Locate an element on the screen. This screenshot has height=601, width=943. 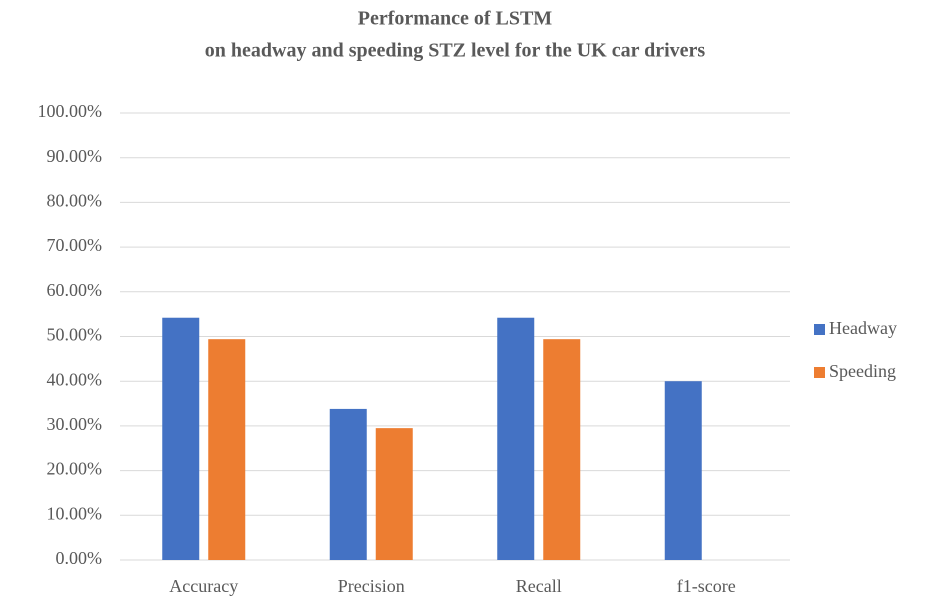
y-tick-label: 0.00% is located at coordinates (79, 558).